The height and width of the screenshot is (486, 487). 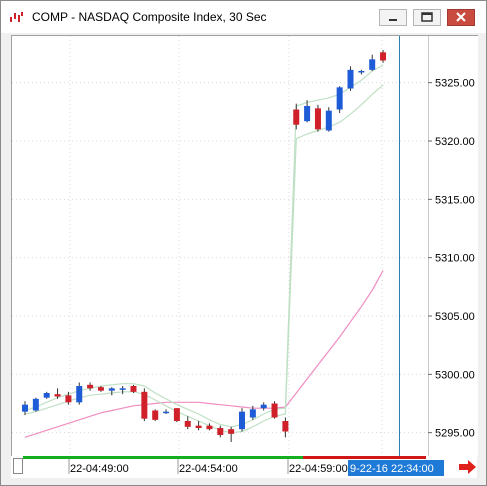 What do you see at coordinates (149, 17) in the screenshot?
I see `window-title: COMP - NASDAQ Composite Index, 30 Sec` at bounding box center [149, 17].